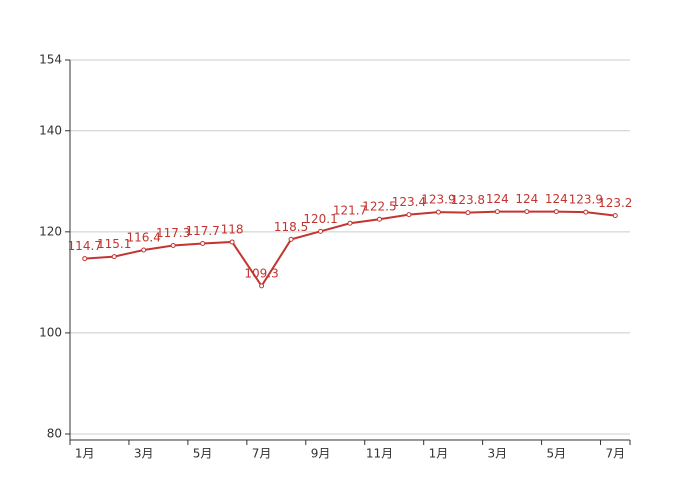 This screenshot has height=500, width=700. I want to click on data-label: 120.1, so click(320, 219).